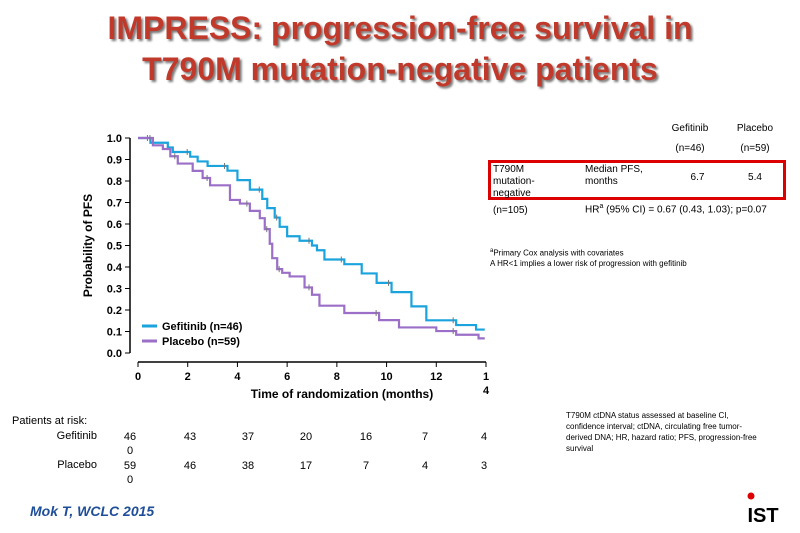 This screenshot has width=800, height=533. Describe the element at coordinates (248, 466) in the screenshot. I see `risk-value: 38` at that location.